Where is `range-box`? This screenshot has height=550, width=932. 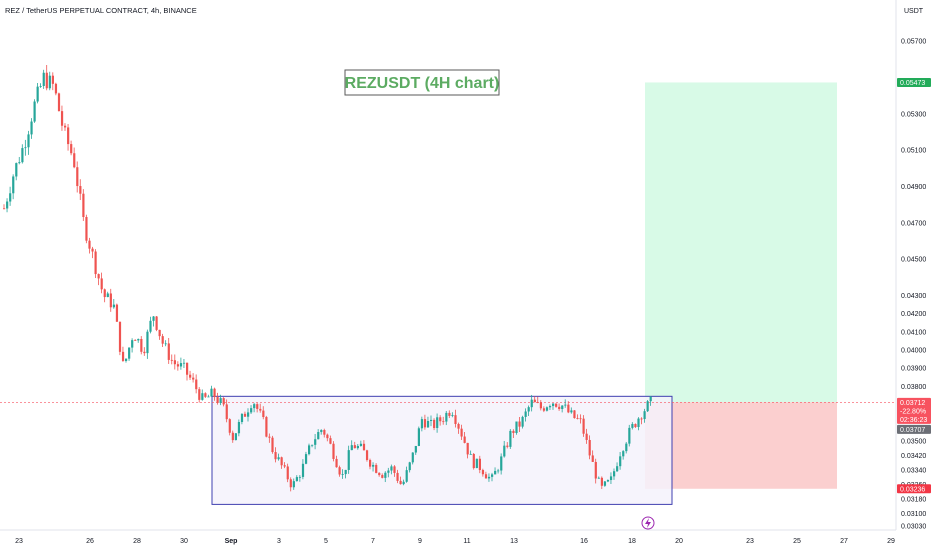
range-box is located at coordinates (442, 450).